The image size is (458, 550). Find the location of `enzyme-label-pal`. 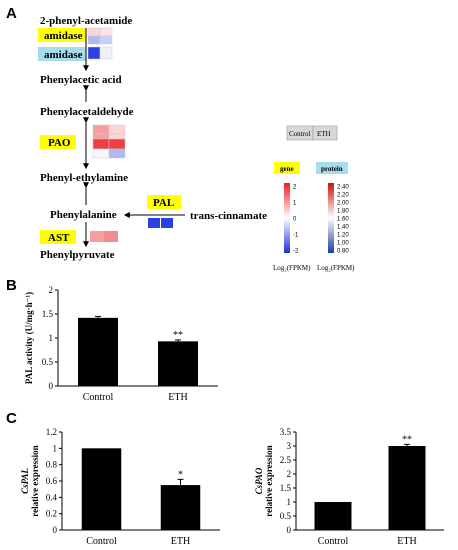

enzyme-label-pal is located at coordinates (164, 202).